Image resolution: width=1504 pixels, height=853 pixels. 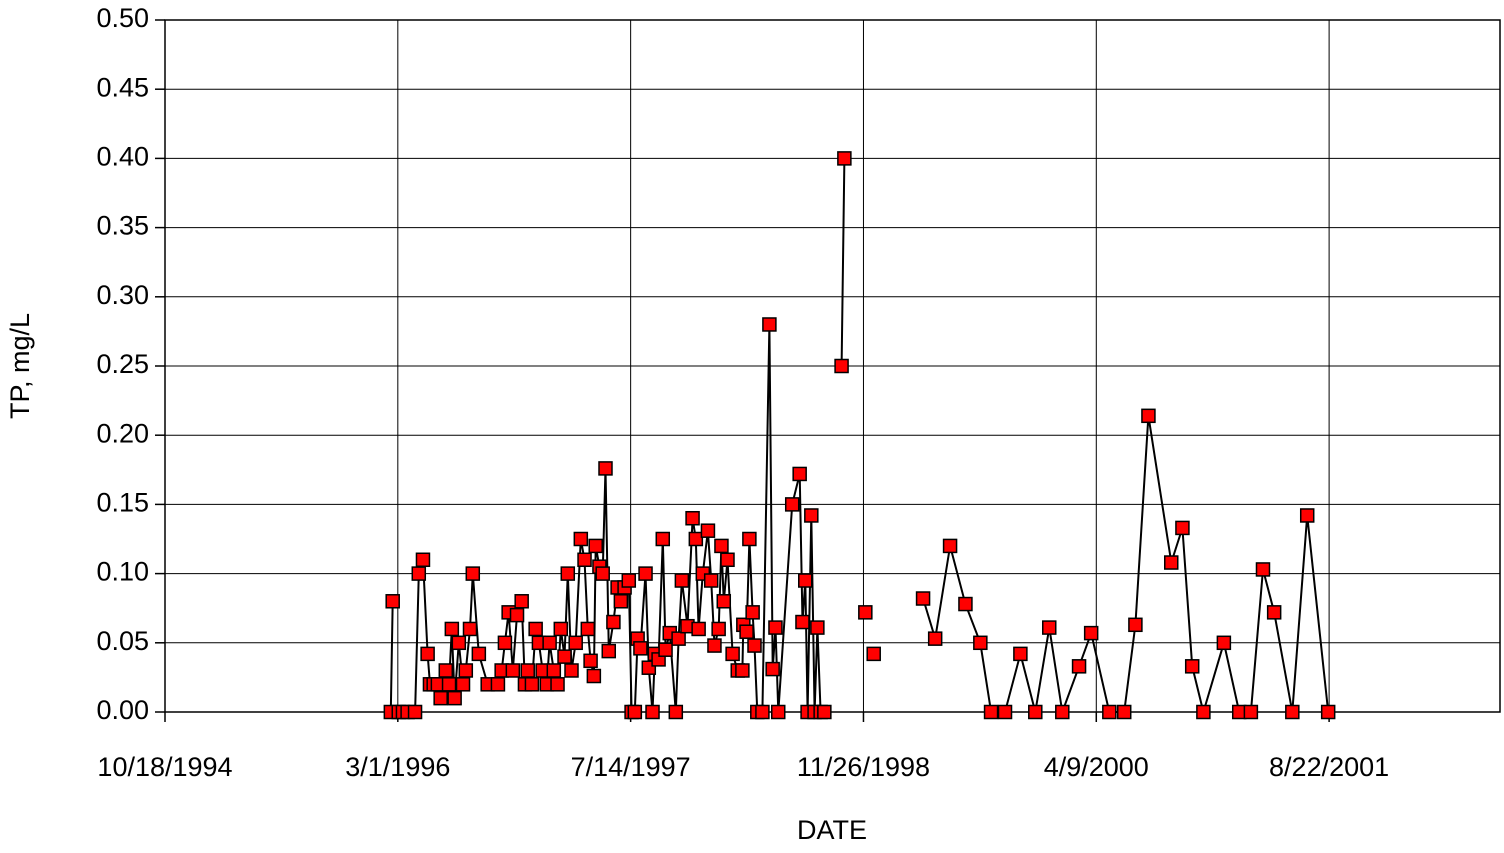 What do you see at coordinates (122, 710) in the screenshot?
I see `y-tick-label: 0.00` at bounding box center [122, 710].